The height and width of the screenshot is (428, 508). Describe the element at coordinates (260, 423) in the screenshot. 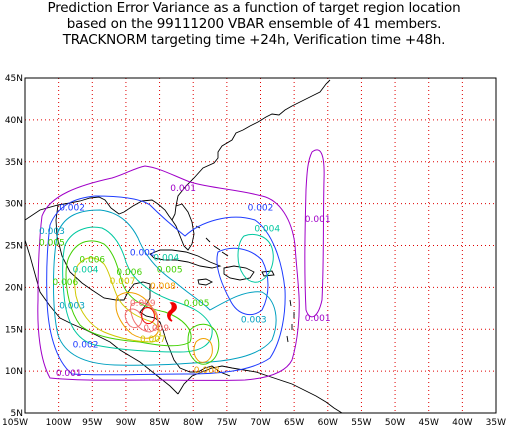

I see `lon-tick-label: 70W` at that location.